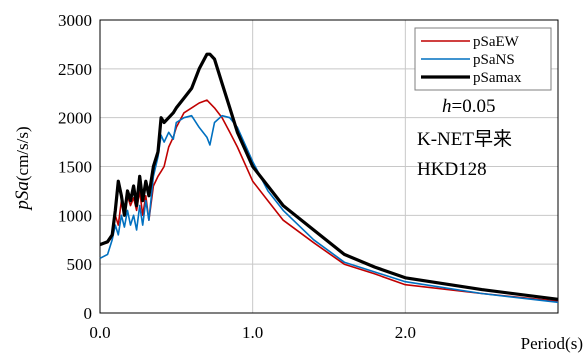  Describe the element at coordinates (494, 60) in the screenshot. I see `legend-label-psans: pSaNS` at that location.